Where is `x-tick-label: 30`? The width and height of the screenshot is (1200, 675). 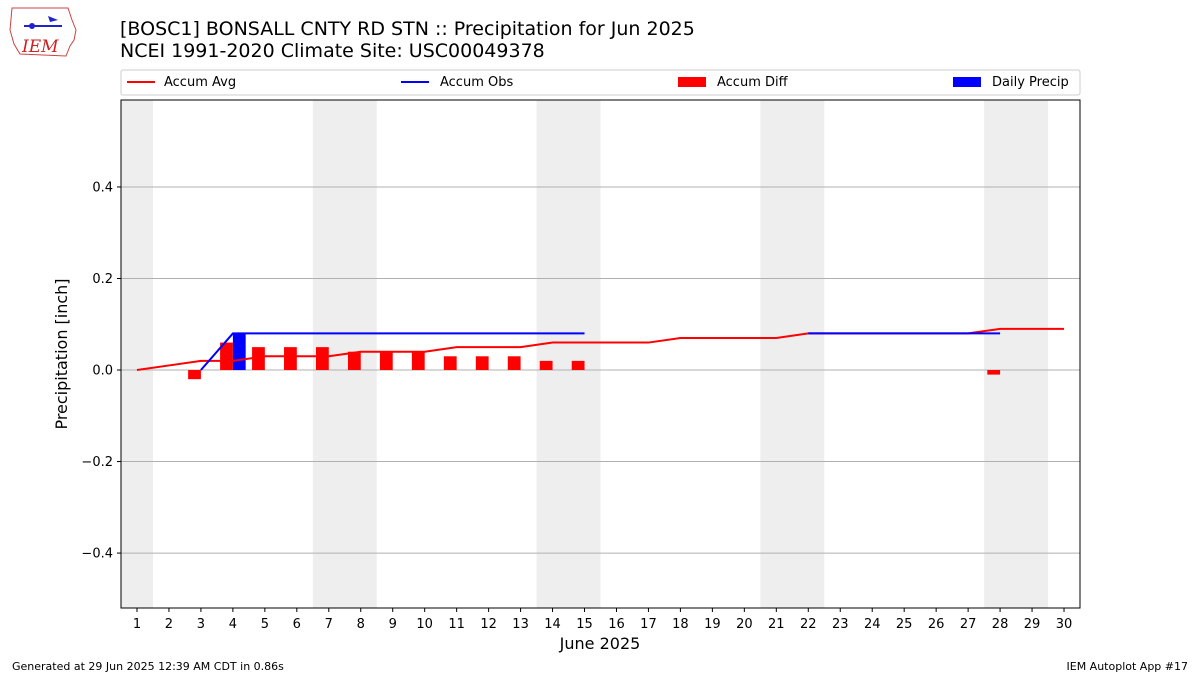
x-tick-label: 30 is located at coordinates (1064, 624).